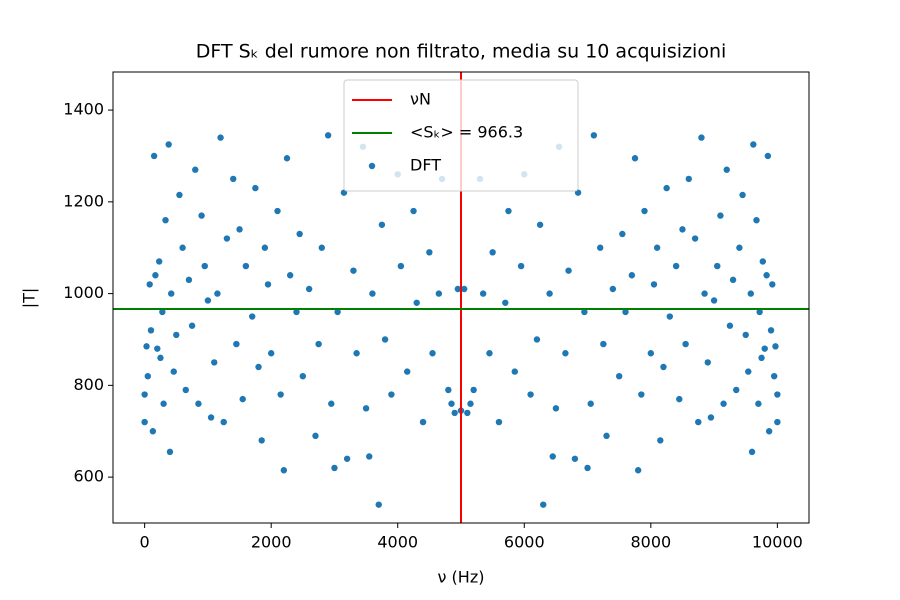 The width and height of the screenshot is (900, 600). Describe the element at coordinates (372, 166) in the screenshot. I see `legend-swatch` at that location.